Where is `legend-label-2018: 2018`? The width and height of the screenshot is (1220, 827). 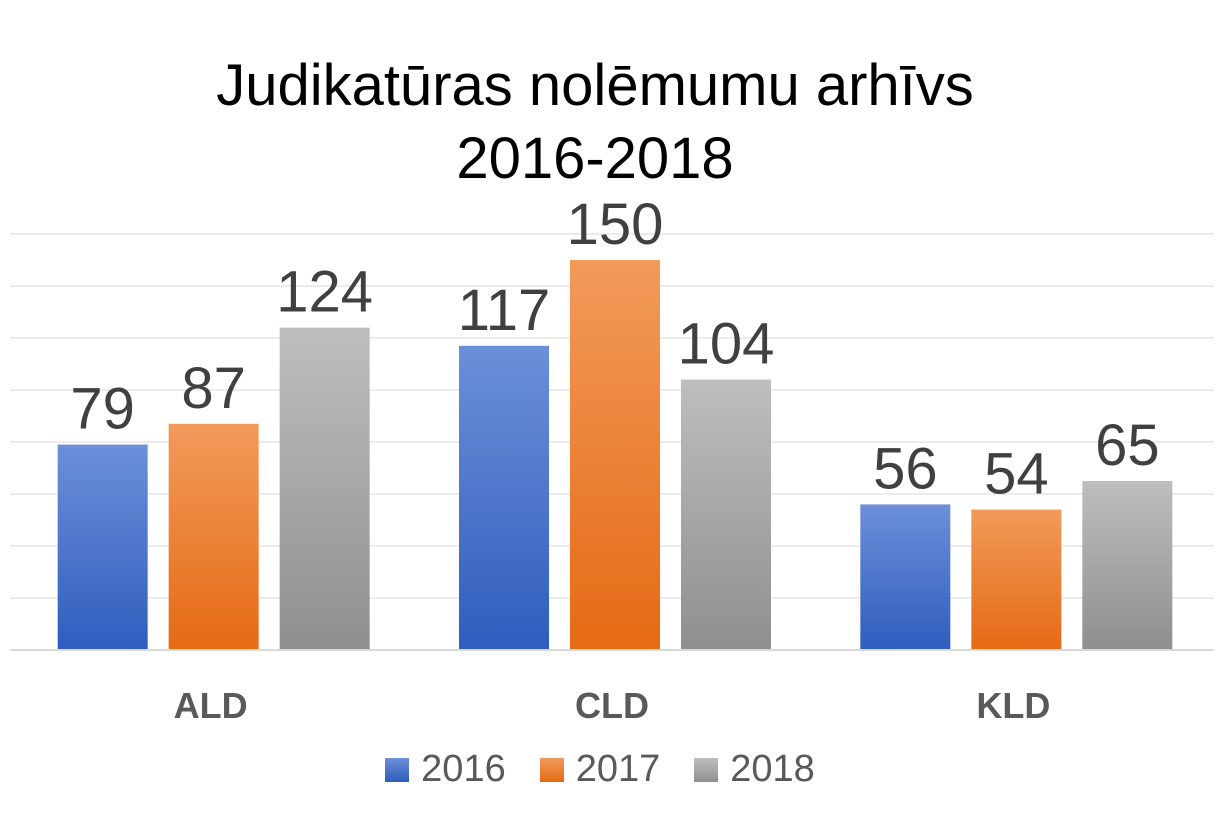
legend-label-2018: 2018 is located at coordinates (772, 769).